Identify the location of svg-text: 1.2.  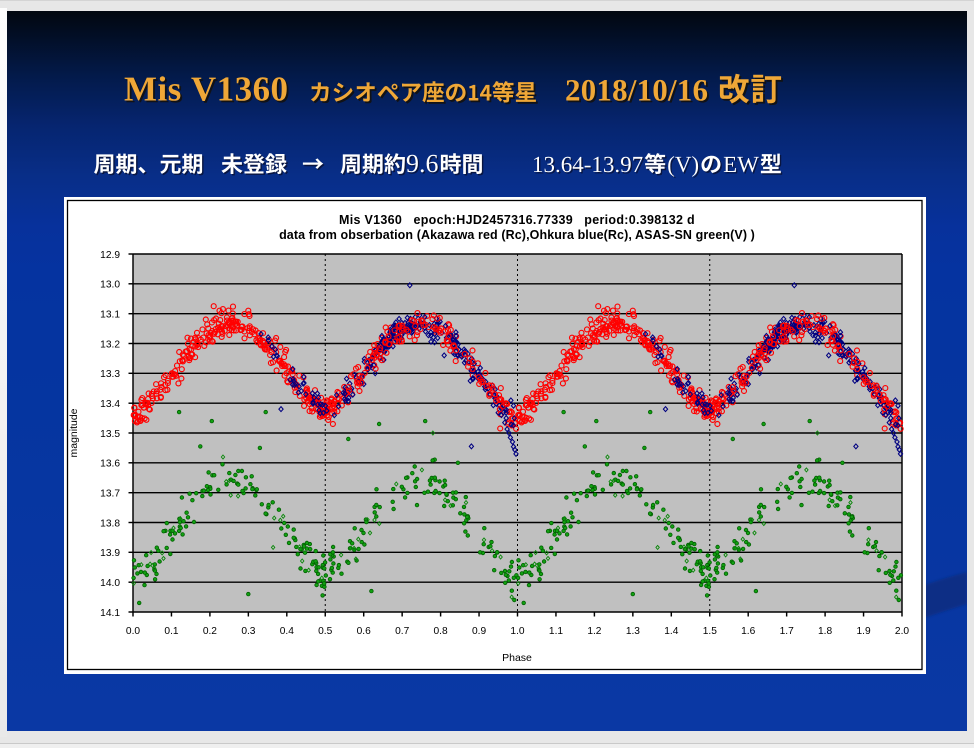
(594, 631).